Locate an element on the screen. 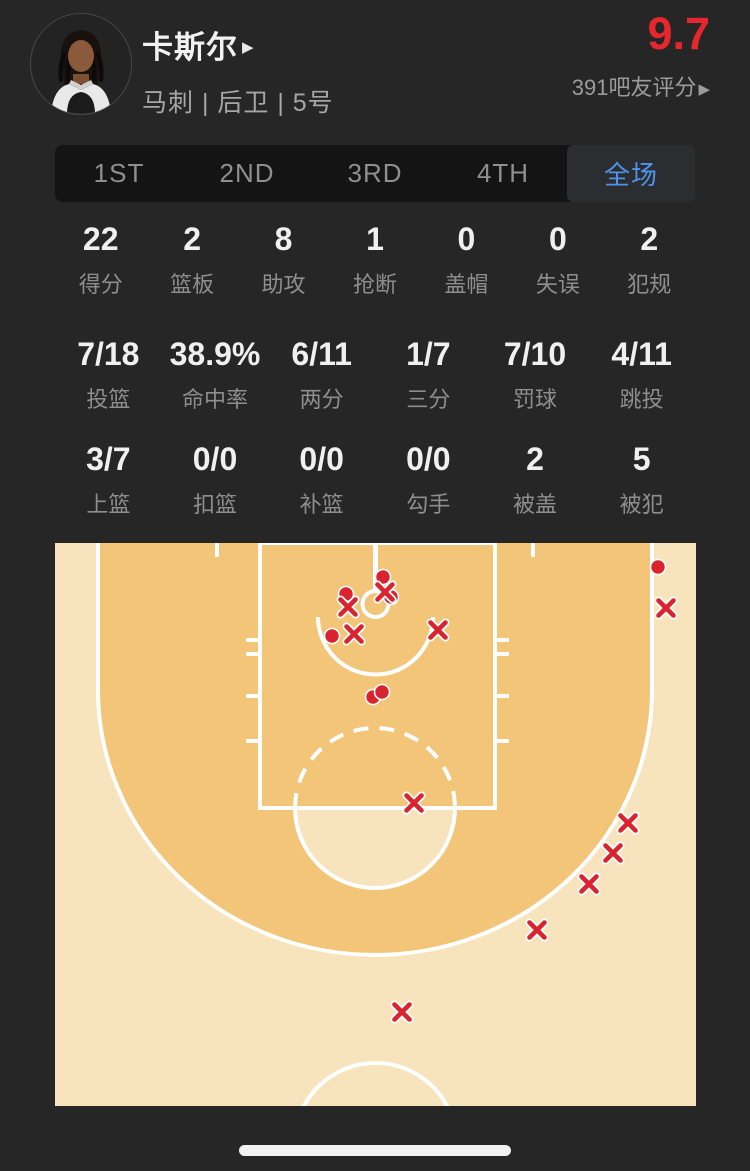 Image resolution: width=750 pixels, height=1171 pixels. stat-label: 罚球 is located at coordinates (534, 399).